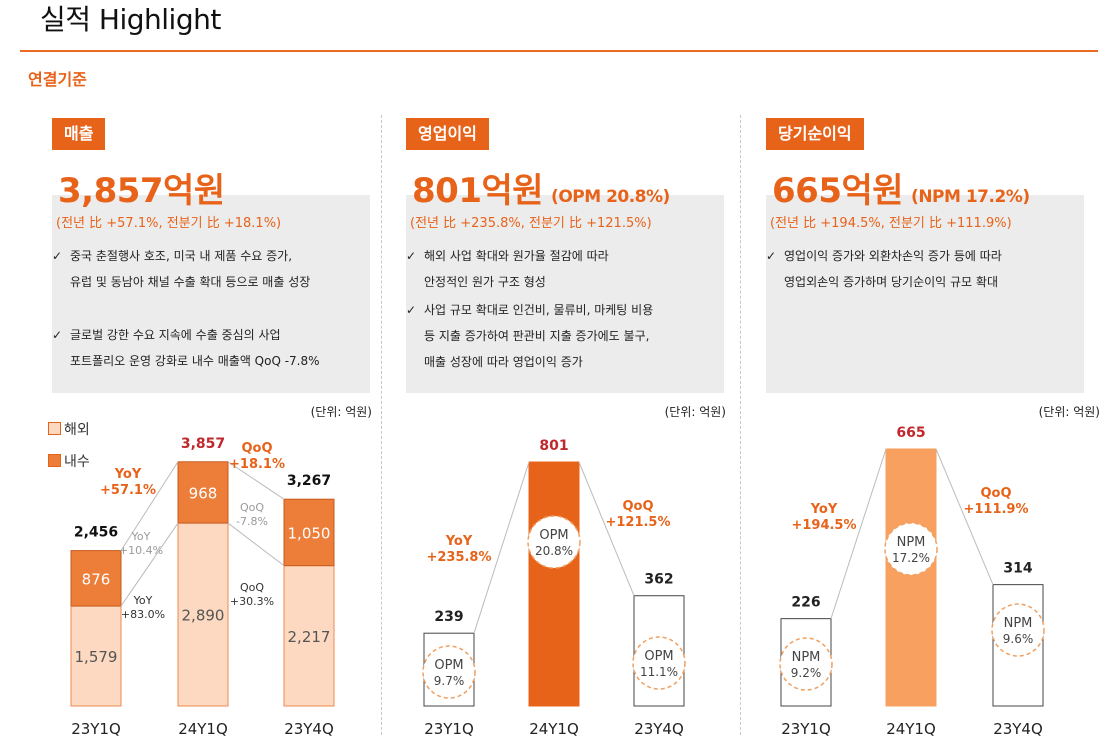  What do you see at coordinates (1017, 569) in the screenshot?
I see `bar-value: 314` at bounding box center [1017, 569].